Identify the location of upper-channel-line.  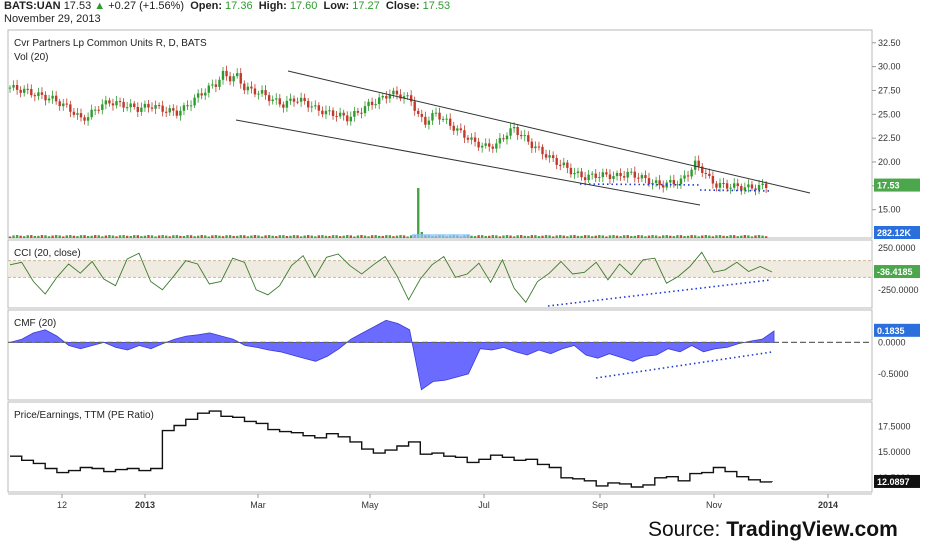
(549, 132).